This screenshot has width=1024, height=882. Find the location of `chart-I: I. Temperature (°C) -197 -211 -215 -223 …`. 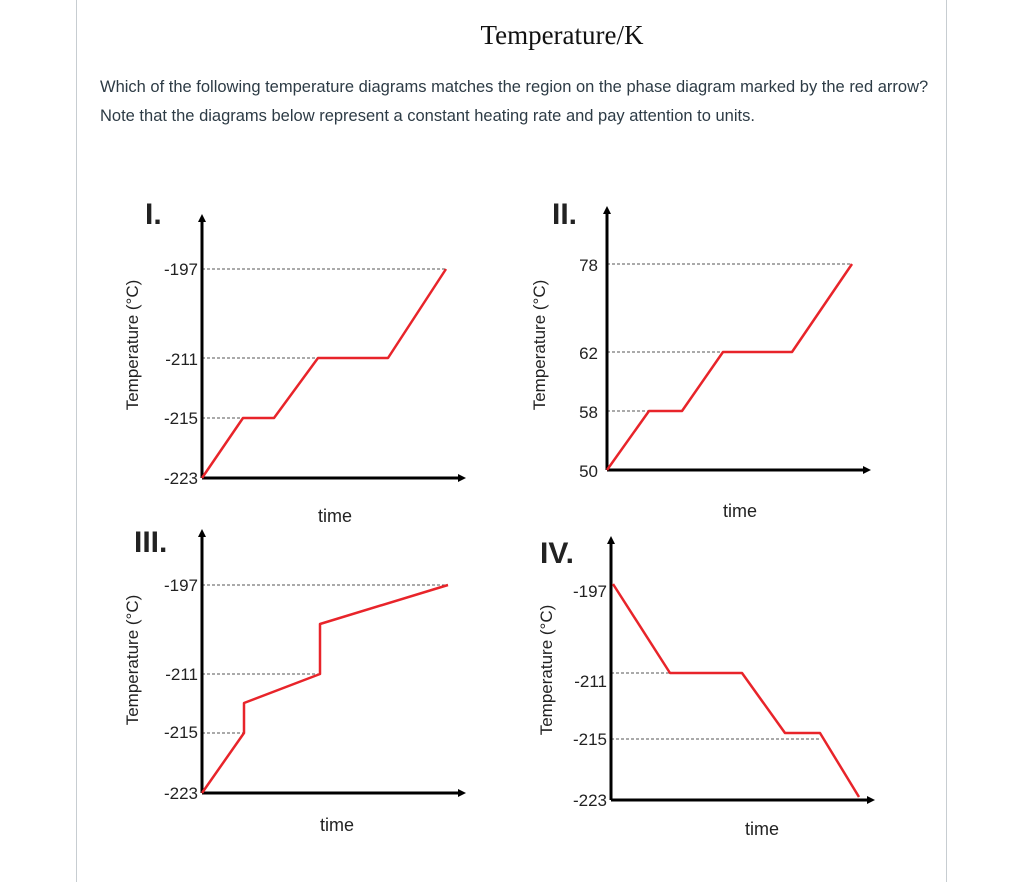

chart-I: I. Temperature (°C) -197 -211 -215 -223 … is located at coordinates (294, 362).